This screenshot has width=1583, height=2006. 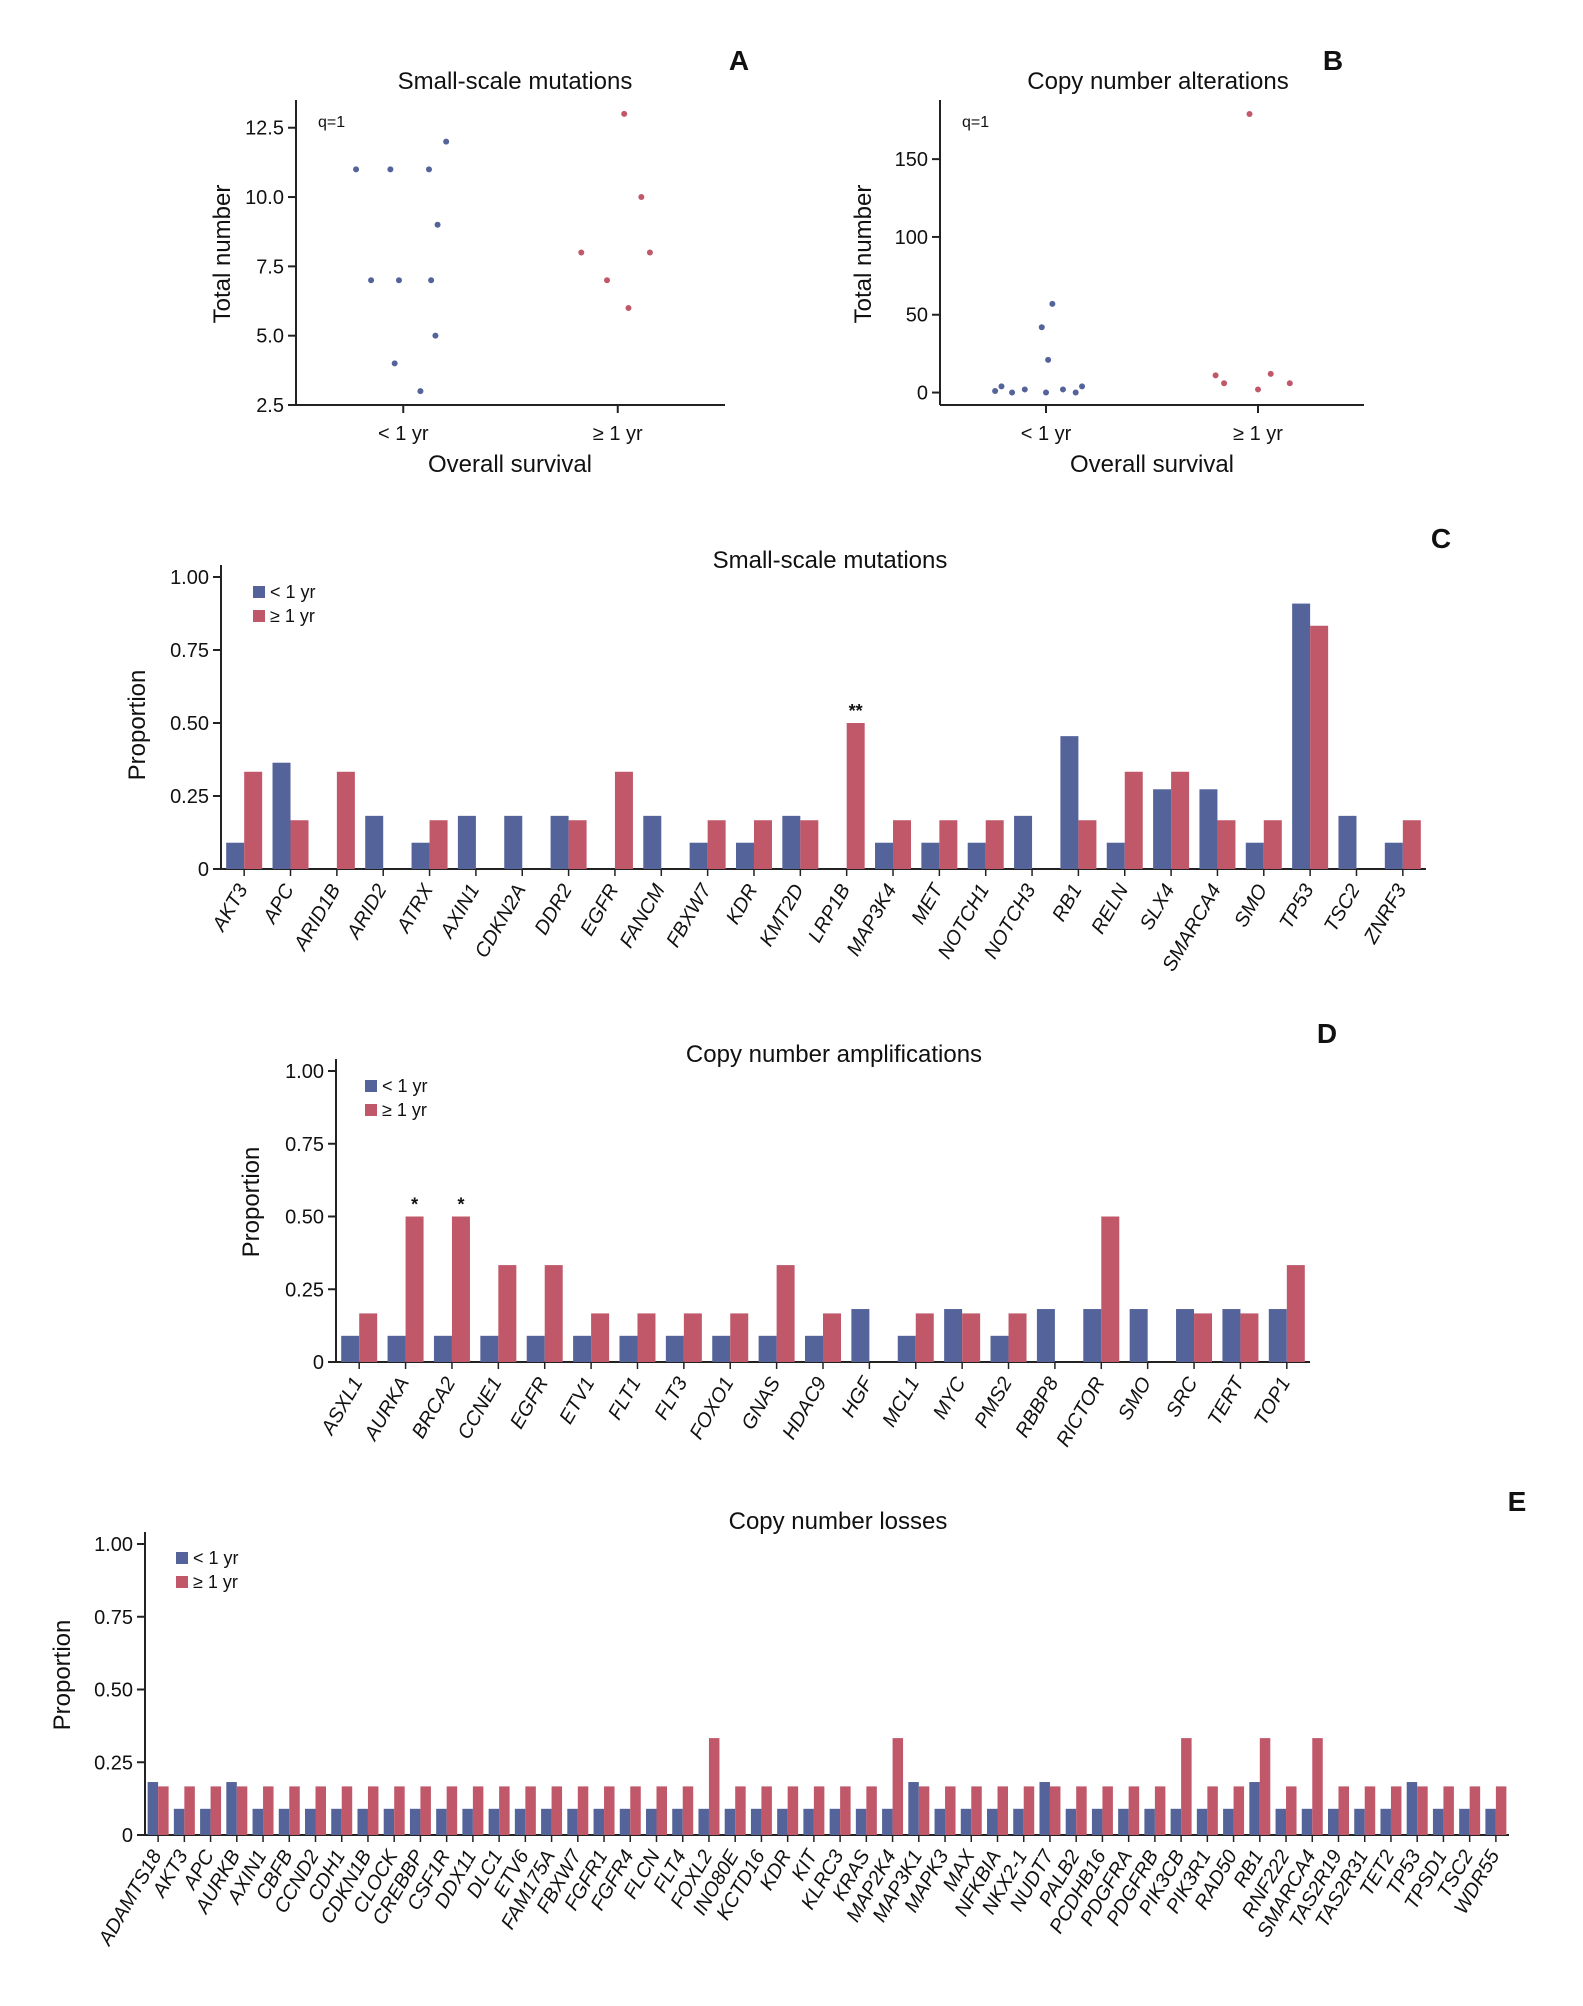 I want to click on bar_e-legend-swatch, so click(x=182, y=1558).